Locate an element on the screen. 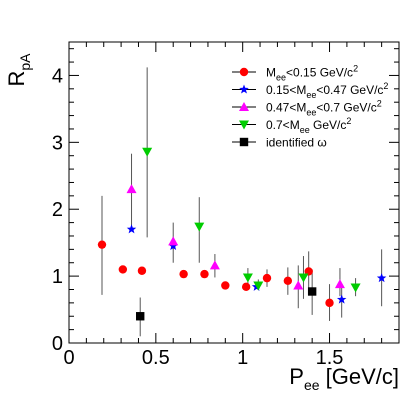 The width and height of the screenshot is (419, 401). x-axis-label-main: P is located at coordinates (296, 376).